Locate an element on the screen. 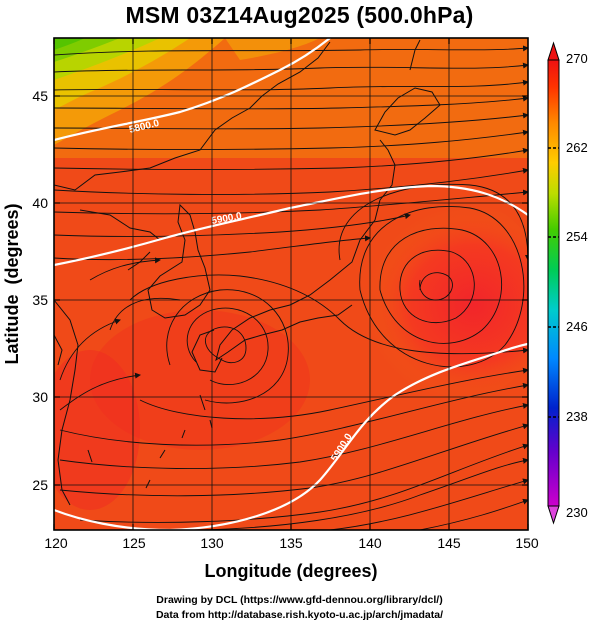 The width and height of the screenshot is (599, 630). x-tick-label: 135 is located at coordinates (291, 543).